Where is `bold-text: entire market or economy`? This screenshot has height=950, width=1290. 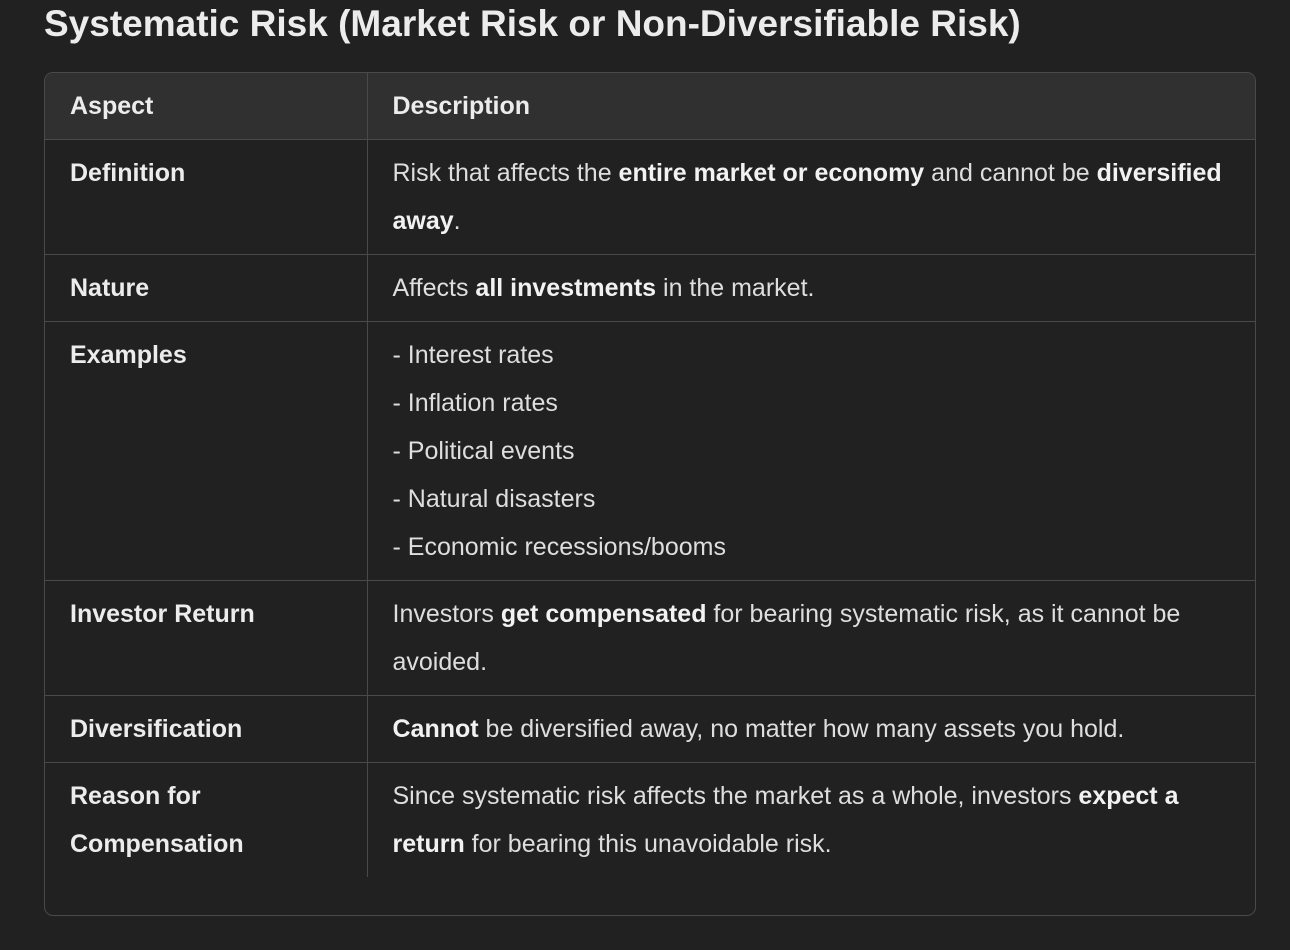
bold-text: entire market or economy is located at coordinates (771, 173).